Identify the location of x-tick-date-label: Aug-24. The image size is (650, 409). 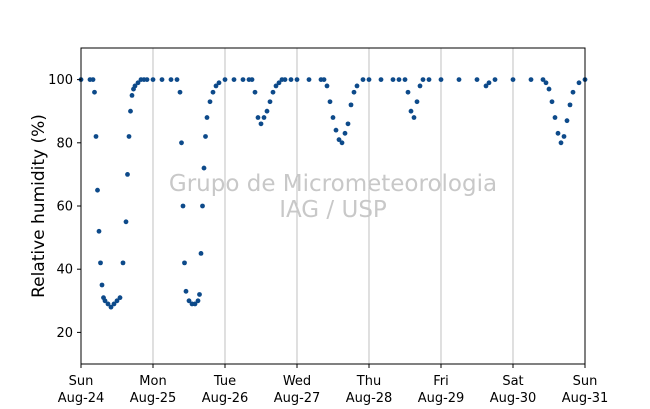
(81, 398).